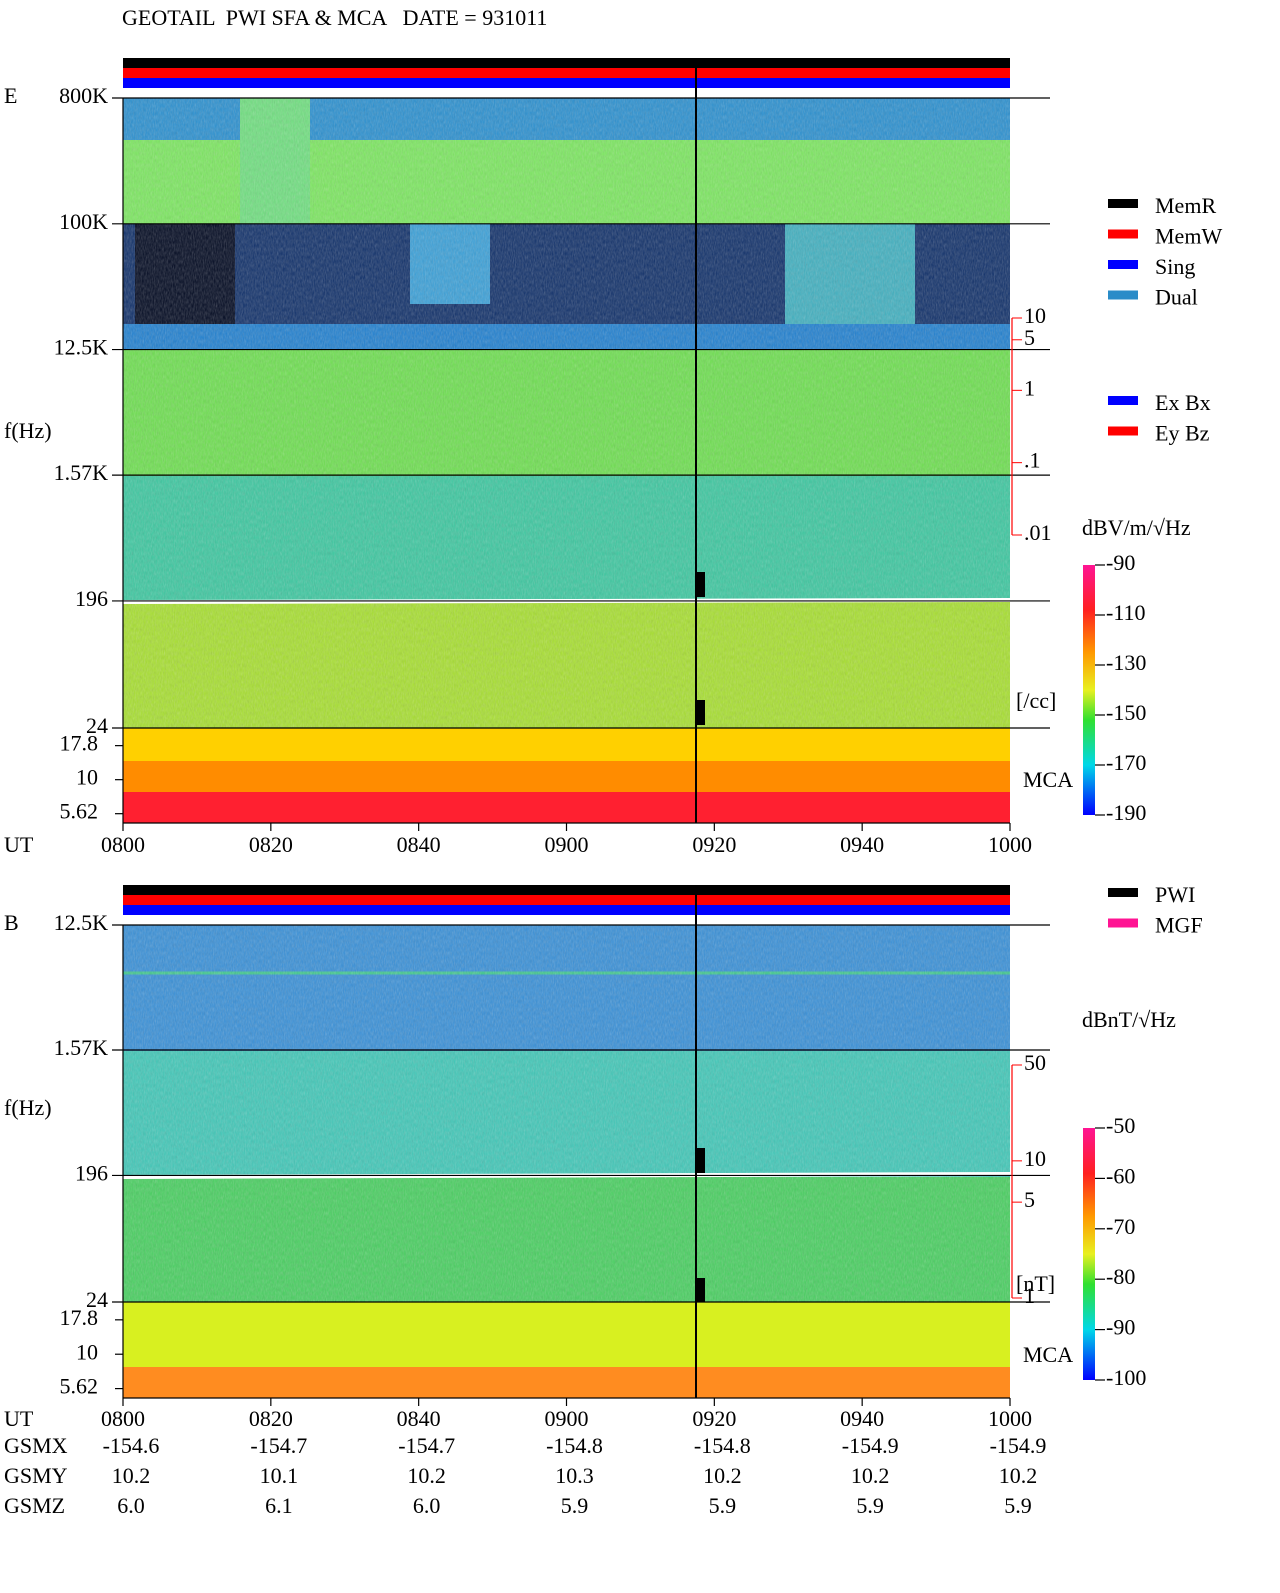 The height and width of the screenshot is (1593, 1280). What do you see at coordinates (419, 1418) in the screenshot?
I see `x-tick-label: 0840` at bounding box center [419, 1418].